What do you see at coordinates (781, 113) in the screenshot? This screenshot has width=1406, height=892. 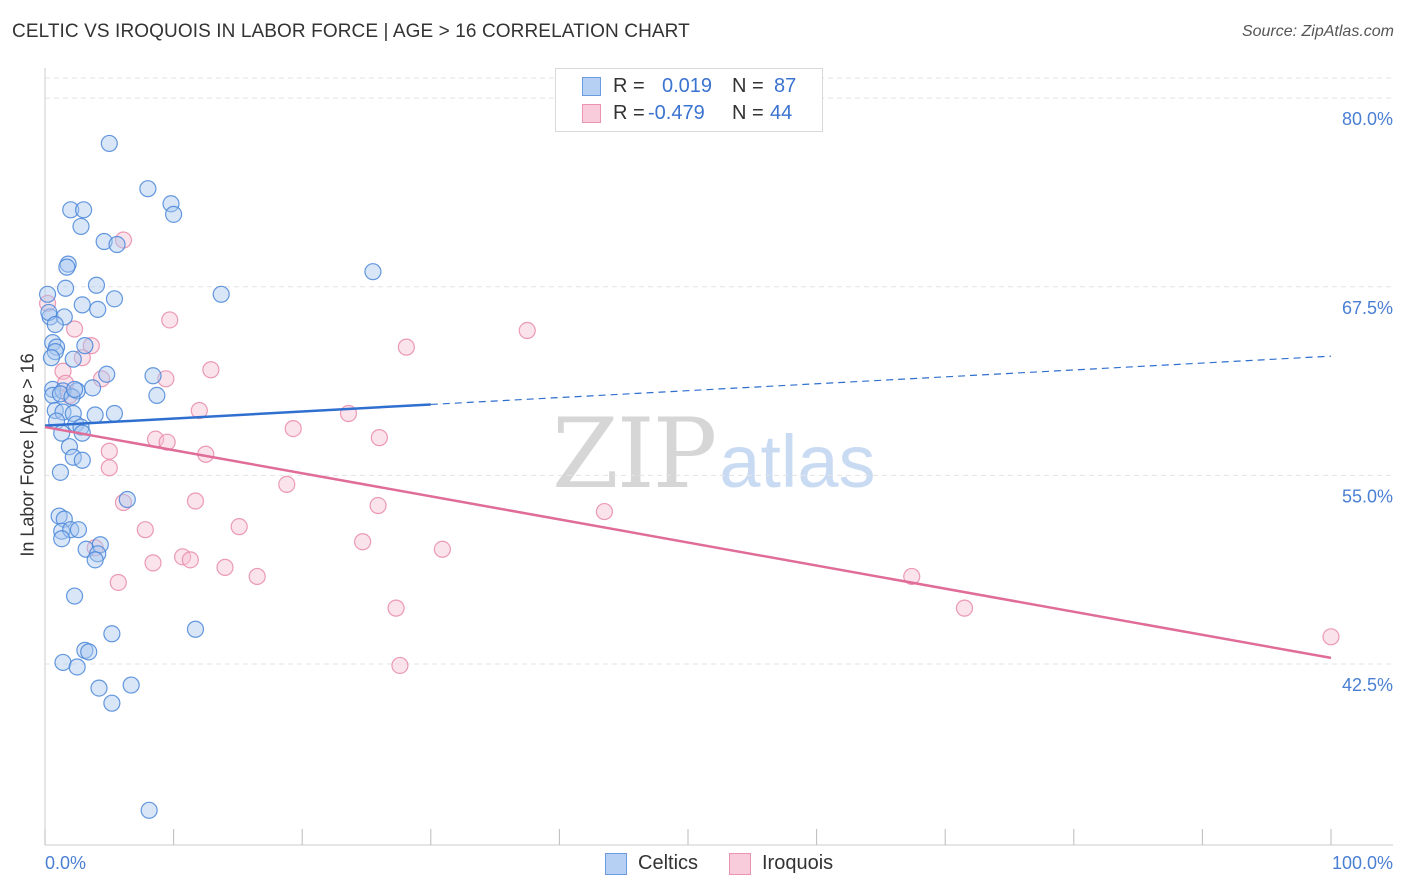 I see `legend-n-value: 44` at bounding box center [781, 113].